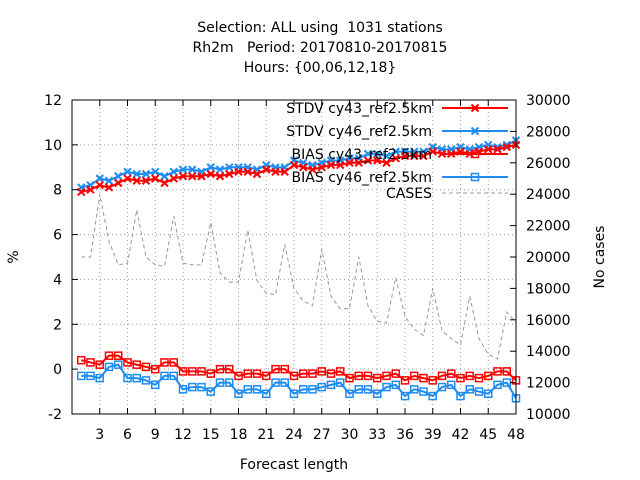 Image resolution: width=640 pixels, height=480 pixels. What do you see at coordinates (516, 435) in the screenshot?
I see `x-tick-label: 48` at bounding box center [516, 435].